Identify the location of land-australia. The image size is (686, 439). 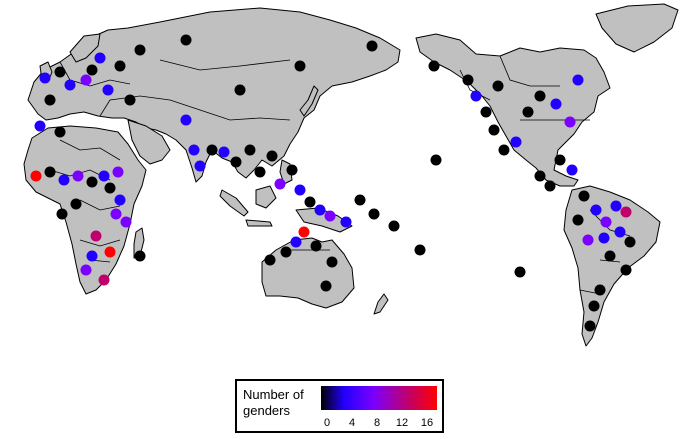
(308, 273).